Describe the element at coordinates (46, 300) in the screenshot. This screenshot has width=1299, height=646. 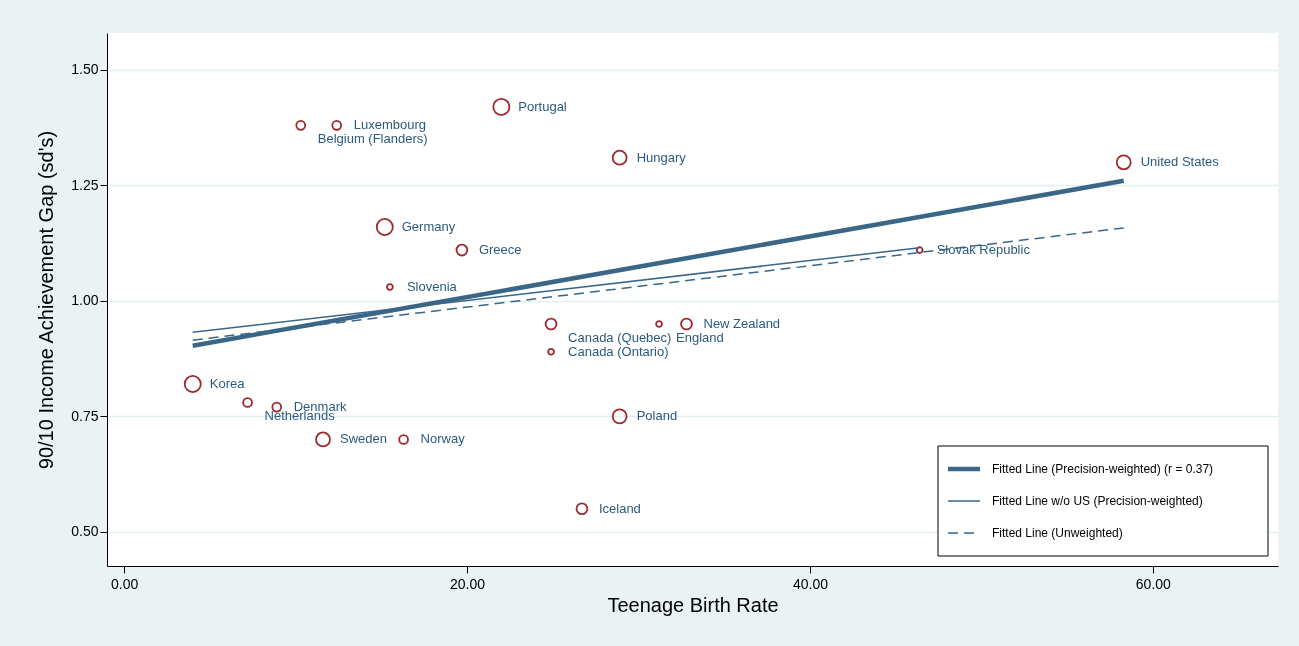
I see `y-axis-title: 90/10 Income Achievement Gap (sd's)` at that location.